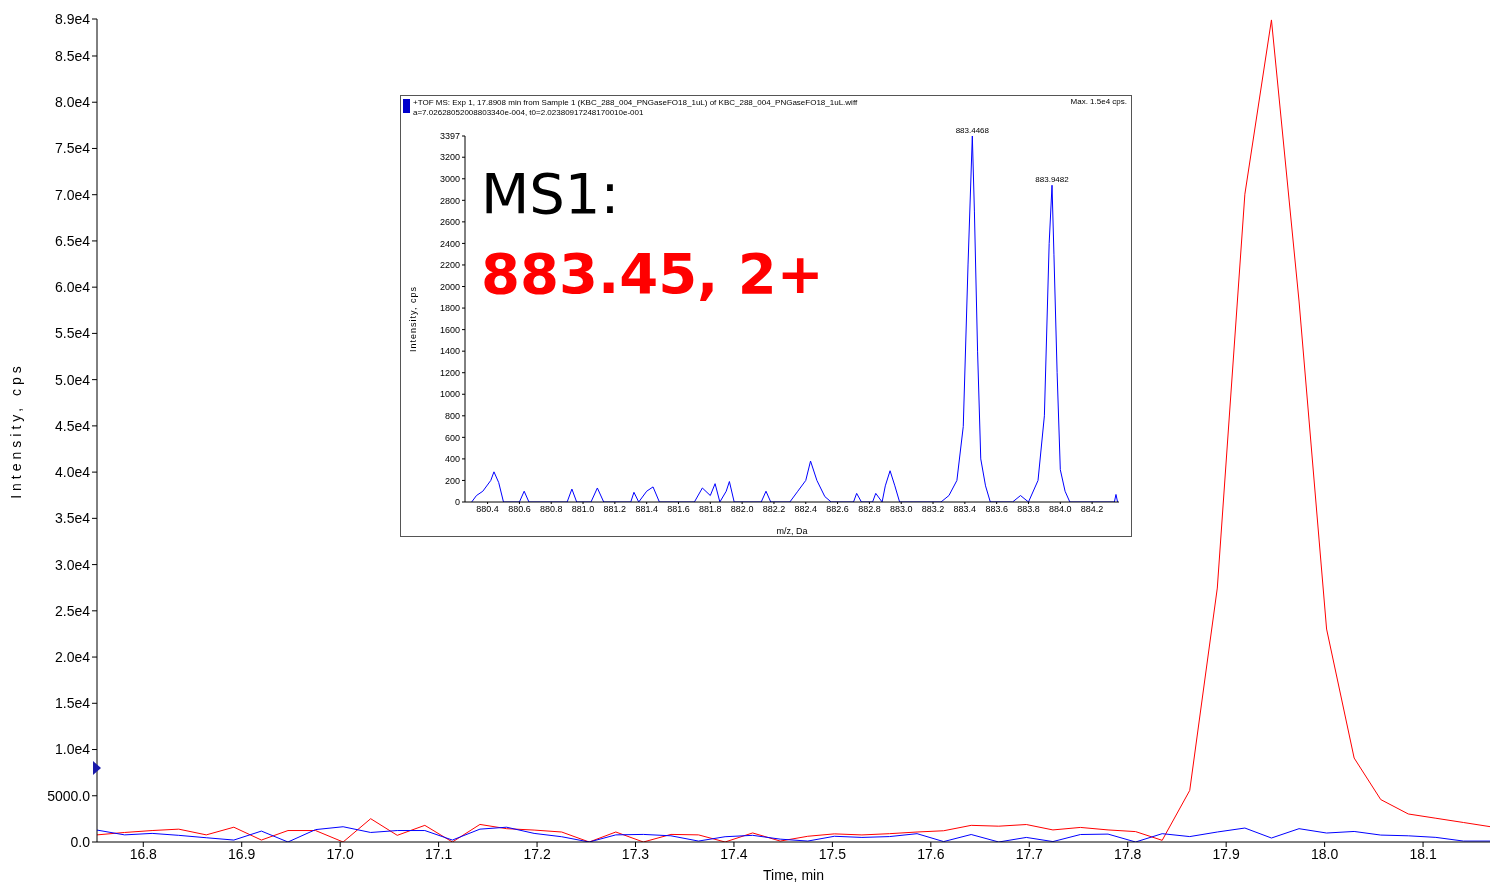  Describe the element at coordinates (646, 509) in the screenshot. I see `x-tick-label: 881.4` at that location.